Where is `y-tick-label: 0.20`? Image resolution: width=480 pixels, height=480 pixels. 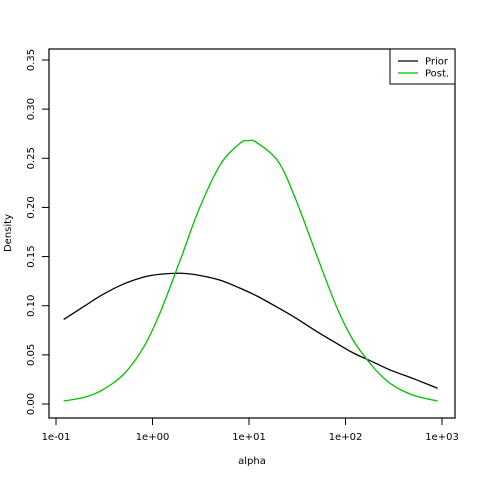
y-tick-label: 0.20 is located at coordinates (31, 207).